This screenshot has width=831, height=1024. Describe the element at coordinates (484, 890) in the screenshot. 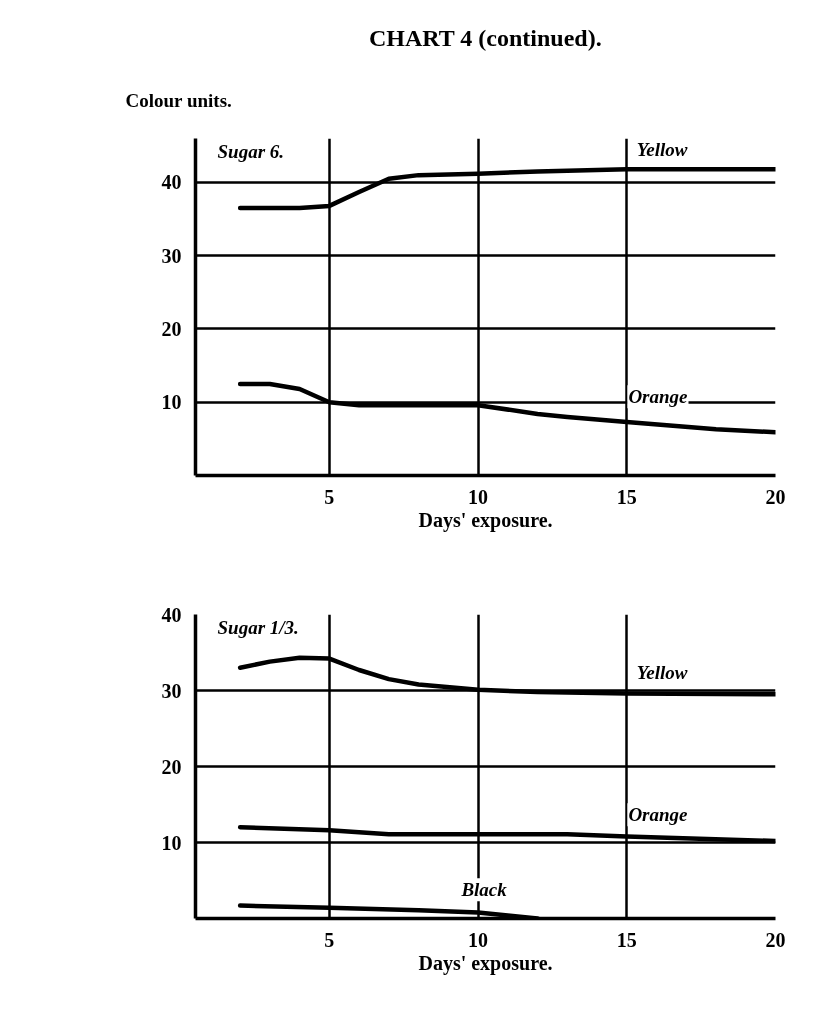

I see `series-label: Black` at that location.